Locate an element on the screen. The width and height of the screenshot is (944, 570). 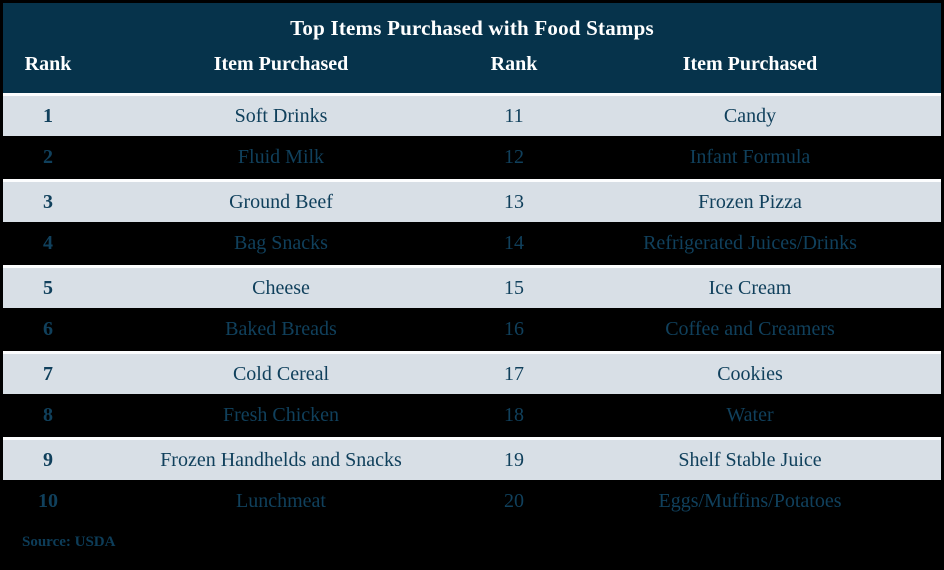
table-row: 5 Cheese 15 Ice Cream is located at coordinates (472, 286).